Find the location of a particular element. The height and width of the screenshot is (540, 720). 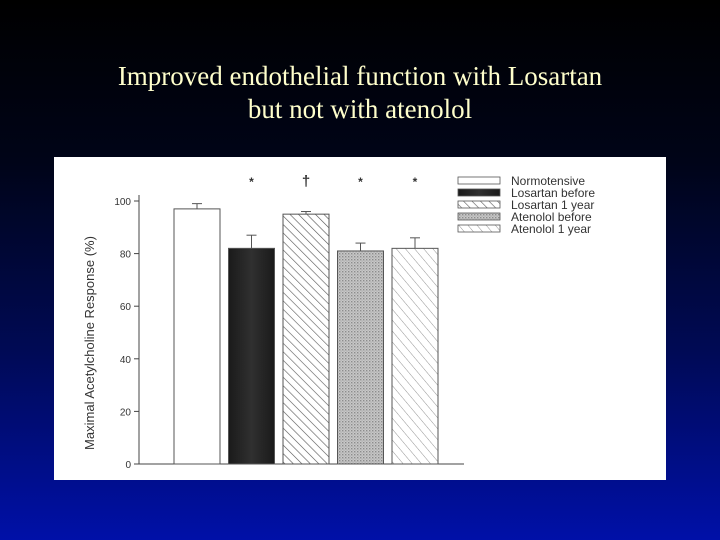

legend-label-1: Normotensive is located at coordinates (548, 181).